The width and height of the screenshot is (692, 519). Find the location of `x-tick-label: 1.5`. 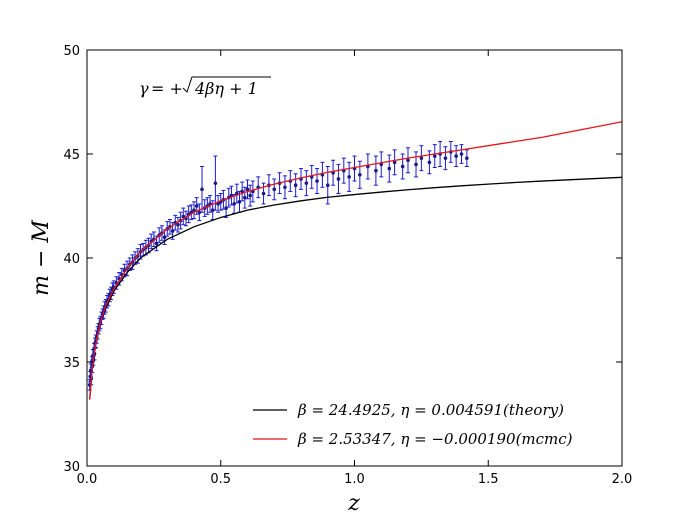

x-tick-label: 1.5 is located at coordinates (488, 479).